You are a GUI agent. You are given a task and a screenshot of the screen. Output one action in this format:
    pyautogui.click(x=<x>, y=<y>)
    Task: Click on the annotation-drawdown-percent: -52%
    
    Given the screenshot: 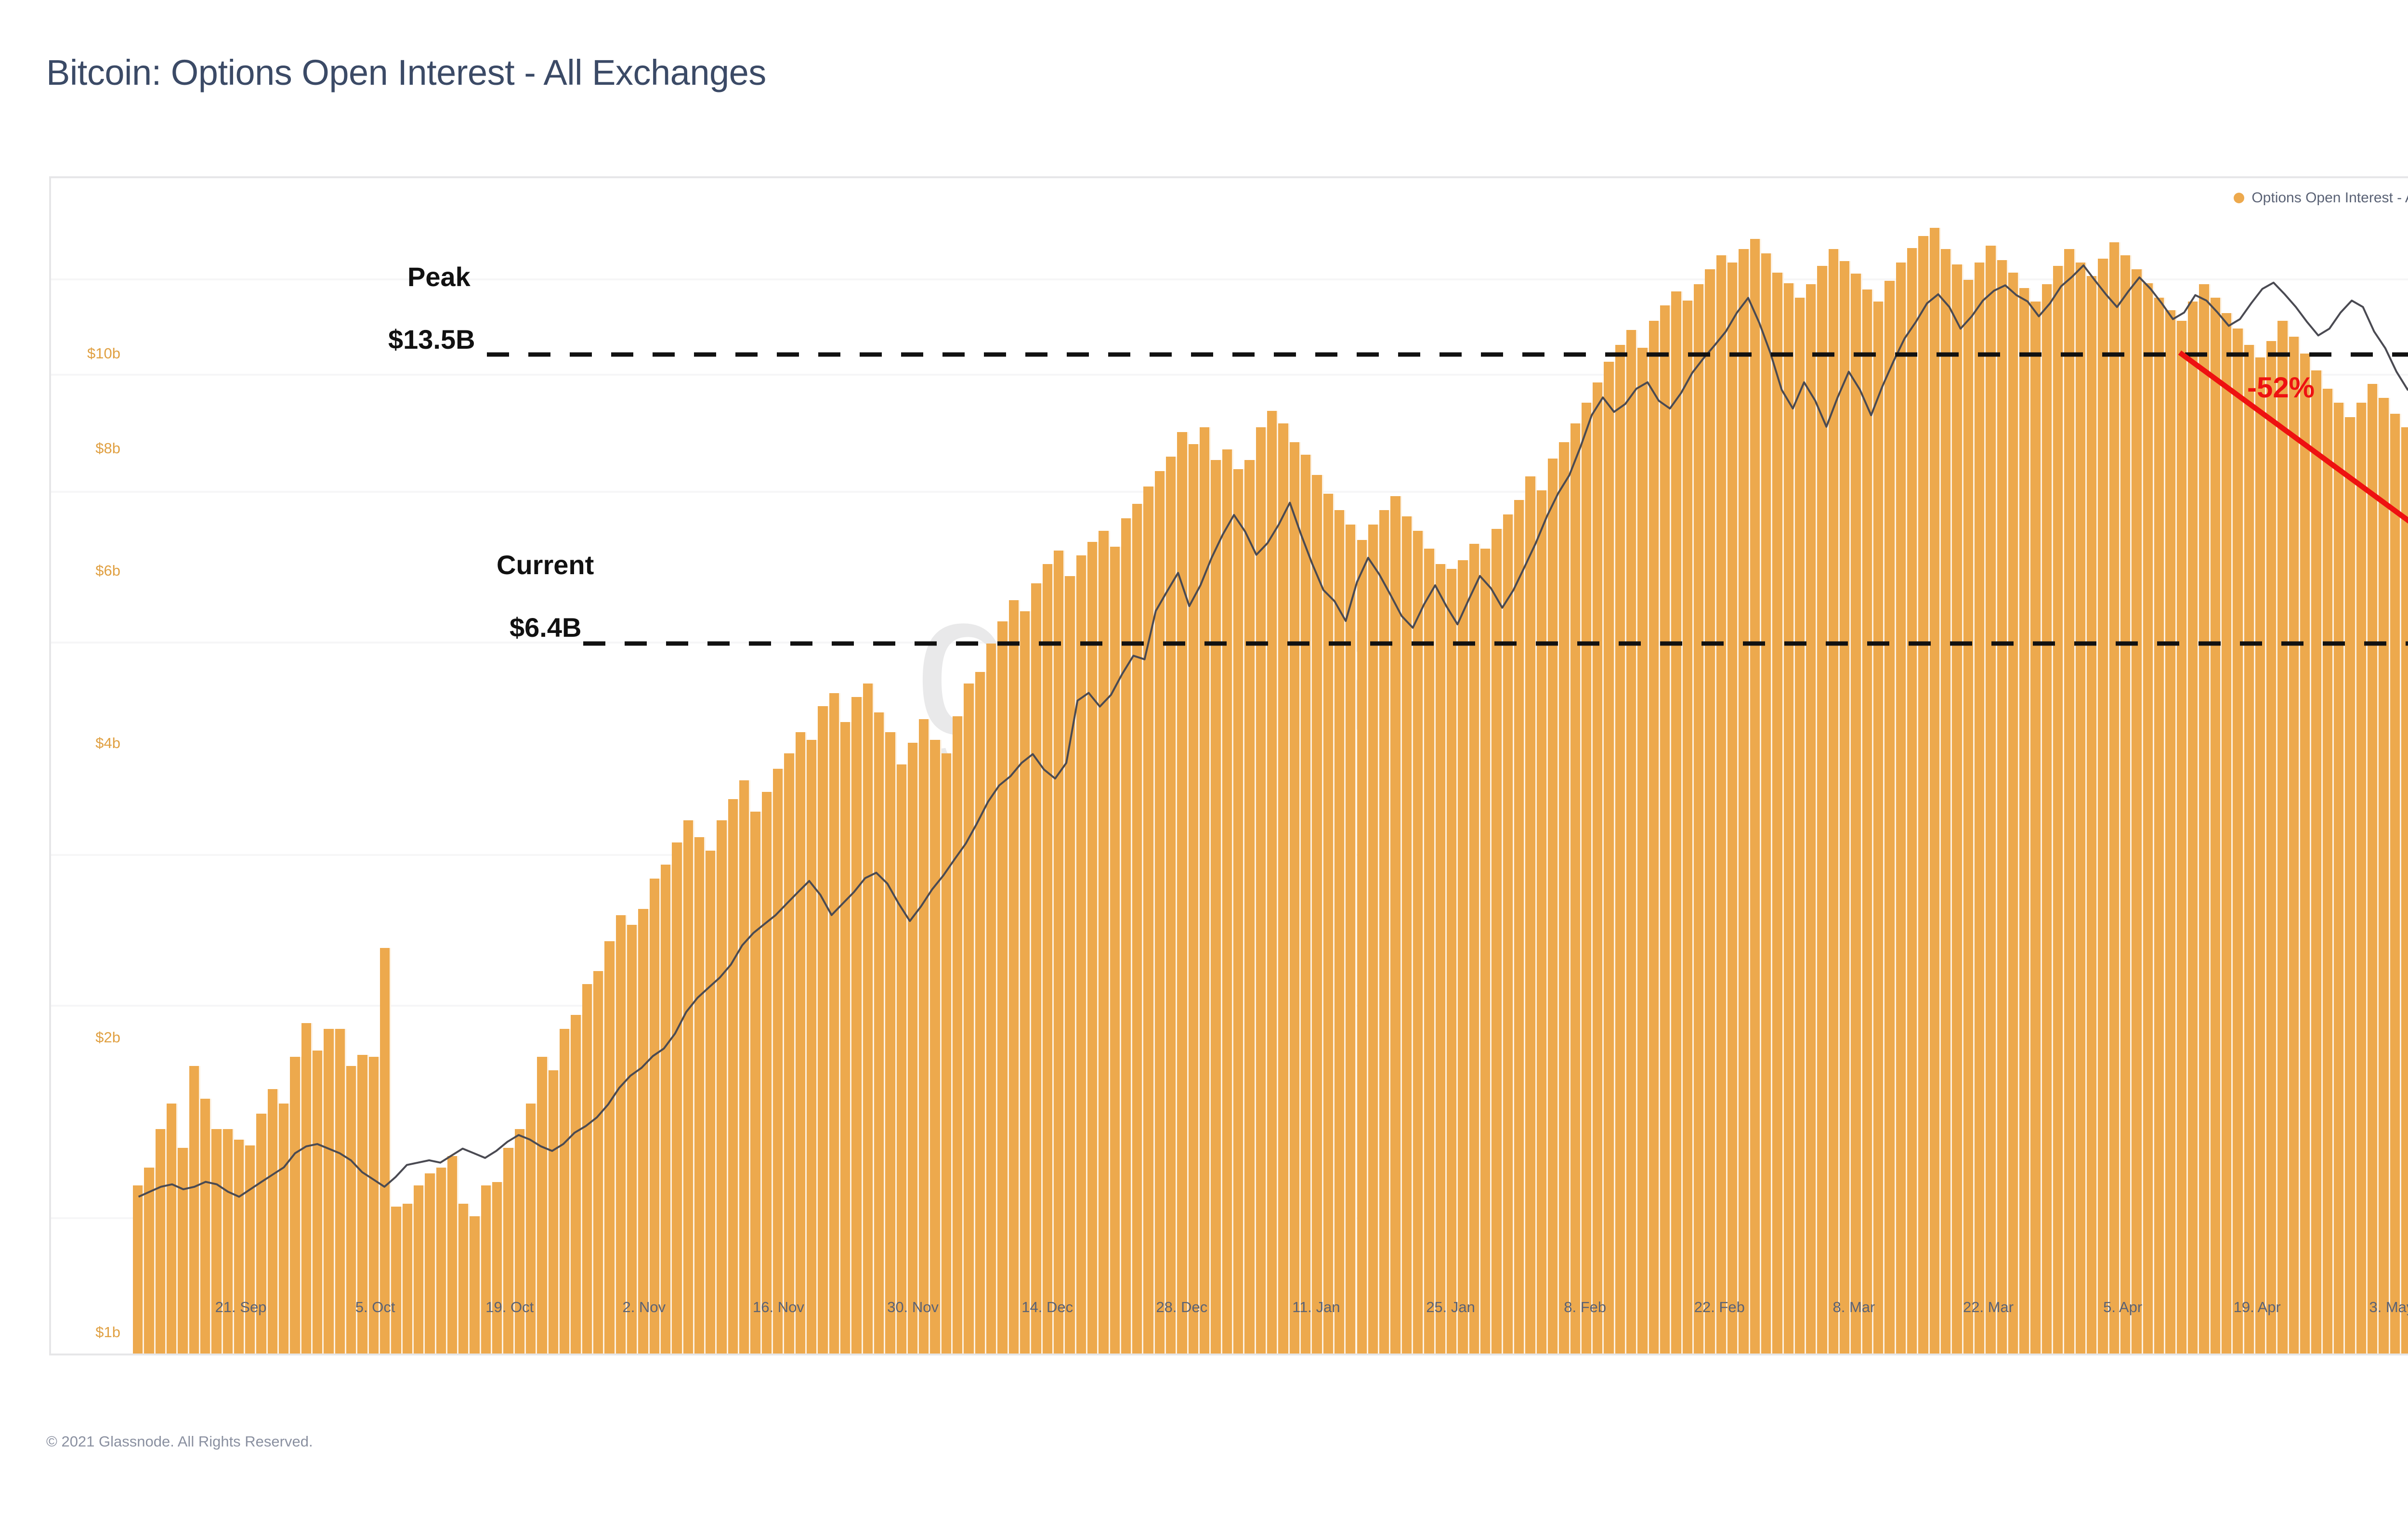 What is the action you would take?
    pyautogui.click(x=2281, y=388)
    